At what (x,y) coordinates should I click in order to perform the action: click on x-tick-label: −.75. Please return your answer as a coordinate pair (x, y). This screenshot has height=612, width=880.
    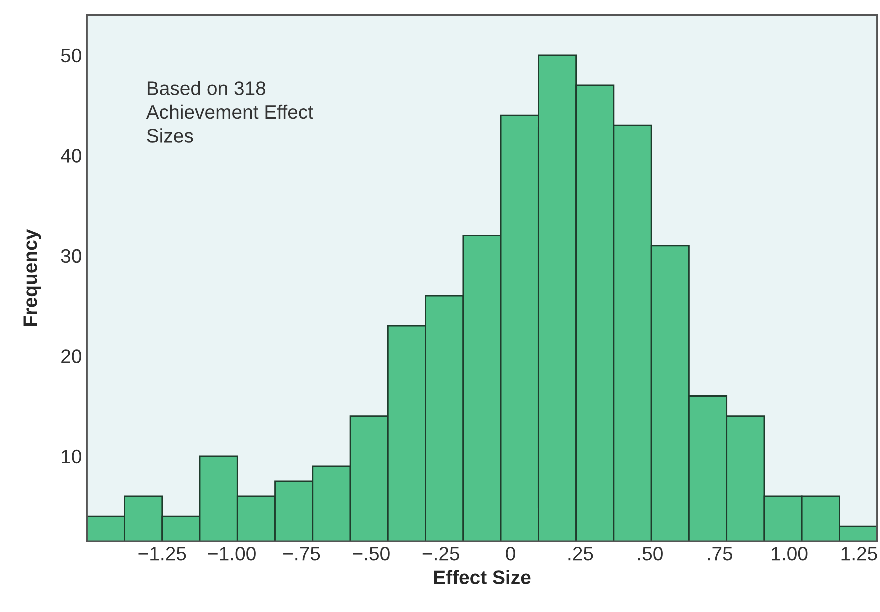
    Looking at the image, I should click on (302, 554).